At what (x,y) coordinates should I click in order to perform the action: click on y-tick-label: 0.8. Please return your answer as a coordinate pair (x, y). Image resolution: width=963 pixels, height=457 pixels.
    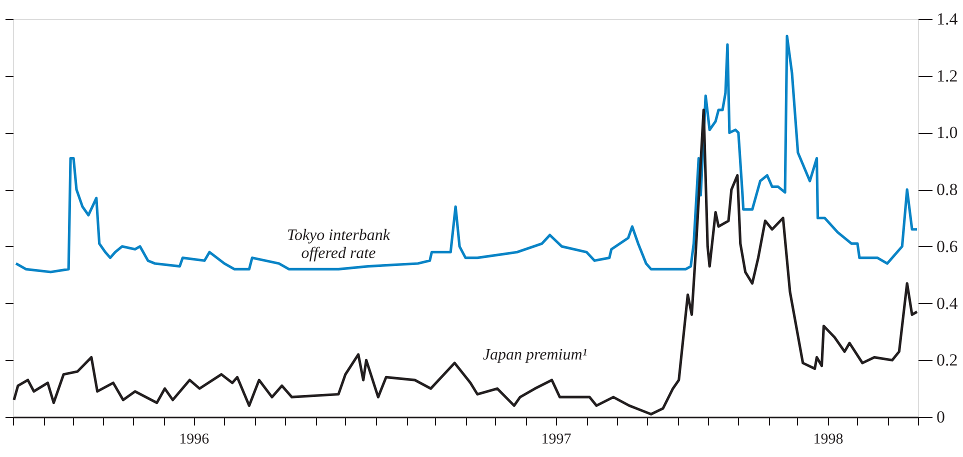
    Looking at the image, I should click on (947, 190).